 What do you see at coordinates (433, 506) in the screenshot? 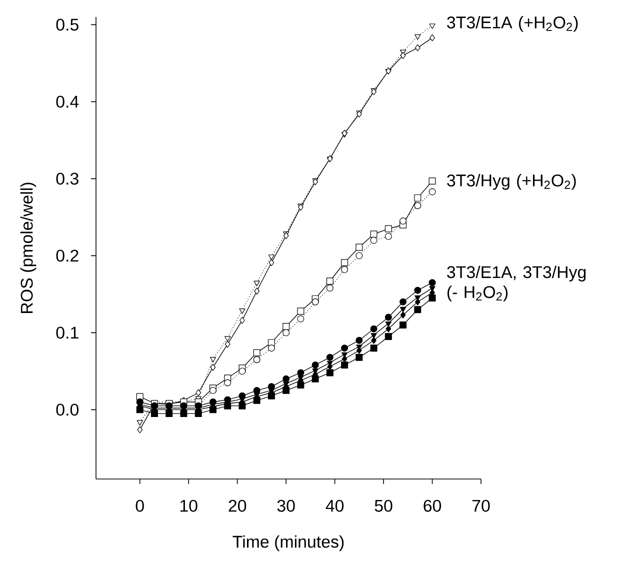
I see `x-tick-label: 60` at bounding box center [433, 506].